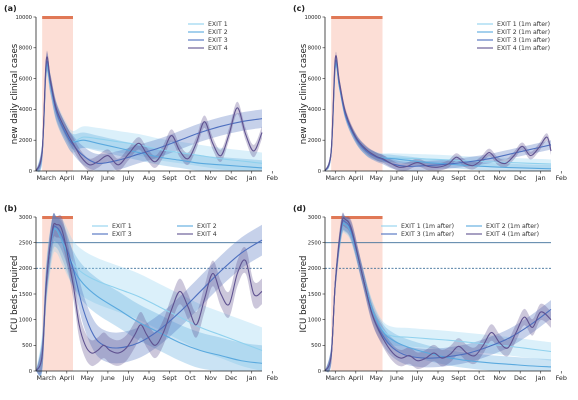  Describe the element at coordinates (523, 40) in the screenshot. I see `legend-label: EXIT 3 (1m after)` at that location.